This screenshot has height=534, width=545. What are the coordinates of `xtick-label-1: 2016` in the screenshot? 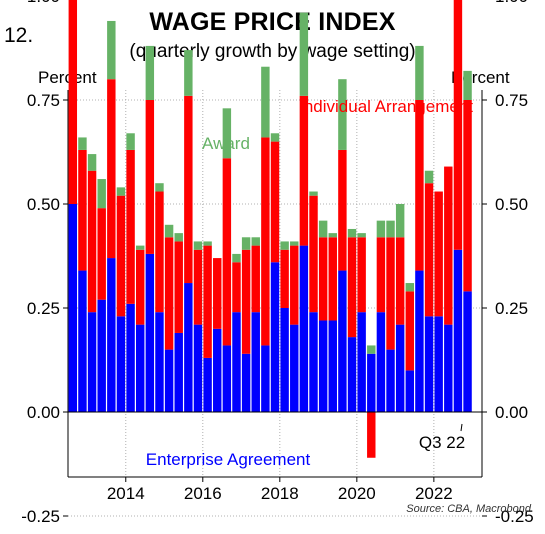 It's located at (203, 493).